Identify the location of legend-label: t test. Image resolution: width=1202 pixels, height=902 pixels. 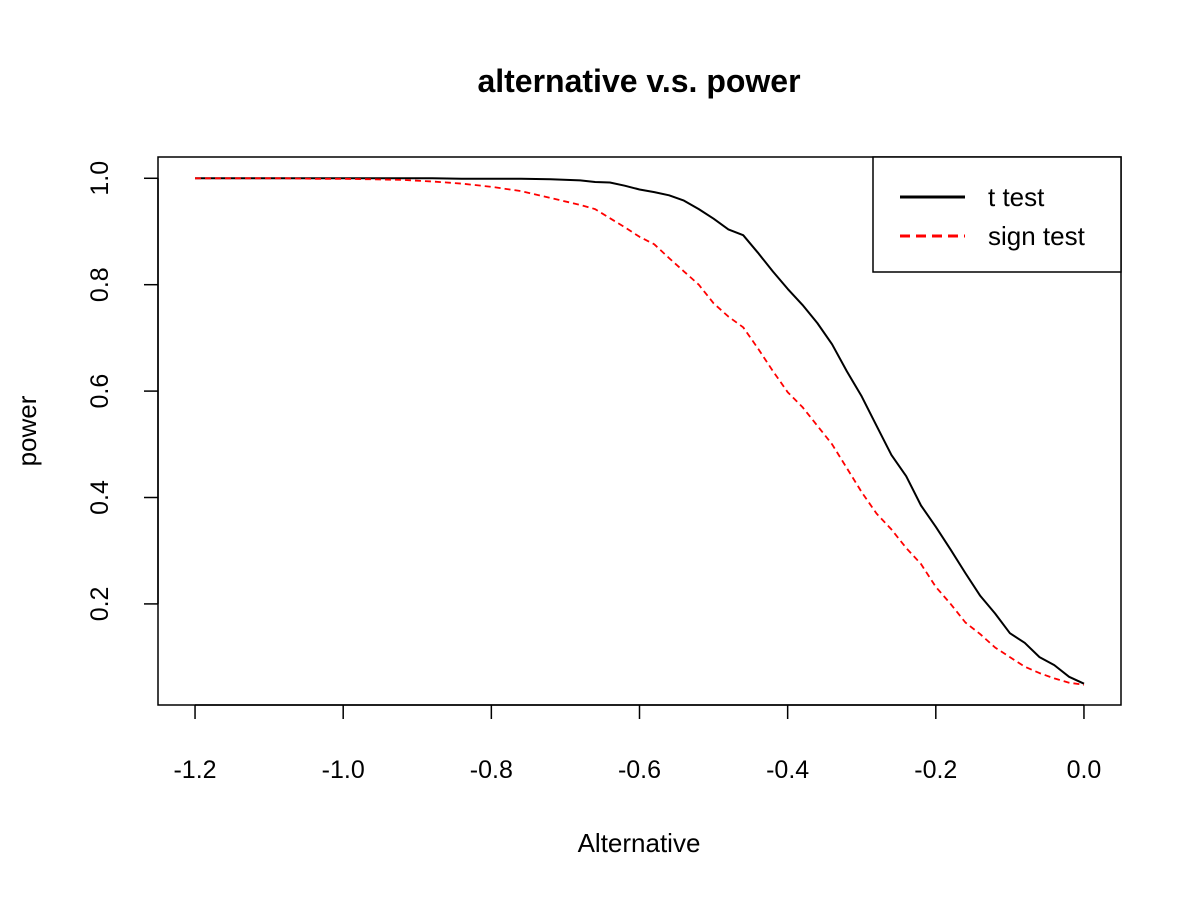
(1016, 197).